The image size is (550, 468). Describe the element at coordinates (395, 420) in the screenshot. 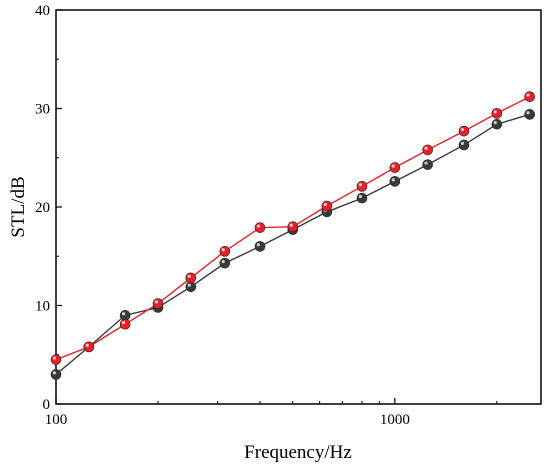

I see `x-tick-label: 1000` at that location.